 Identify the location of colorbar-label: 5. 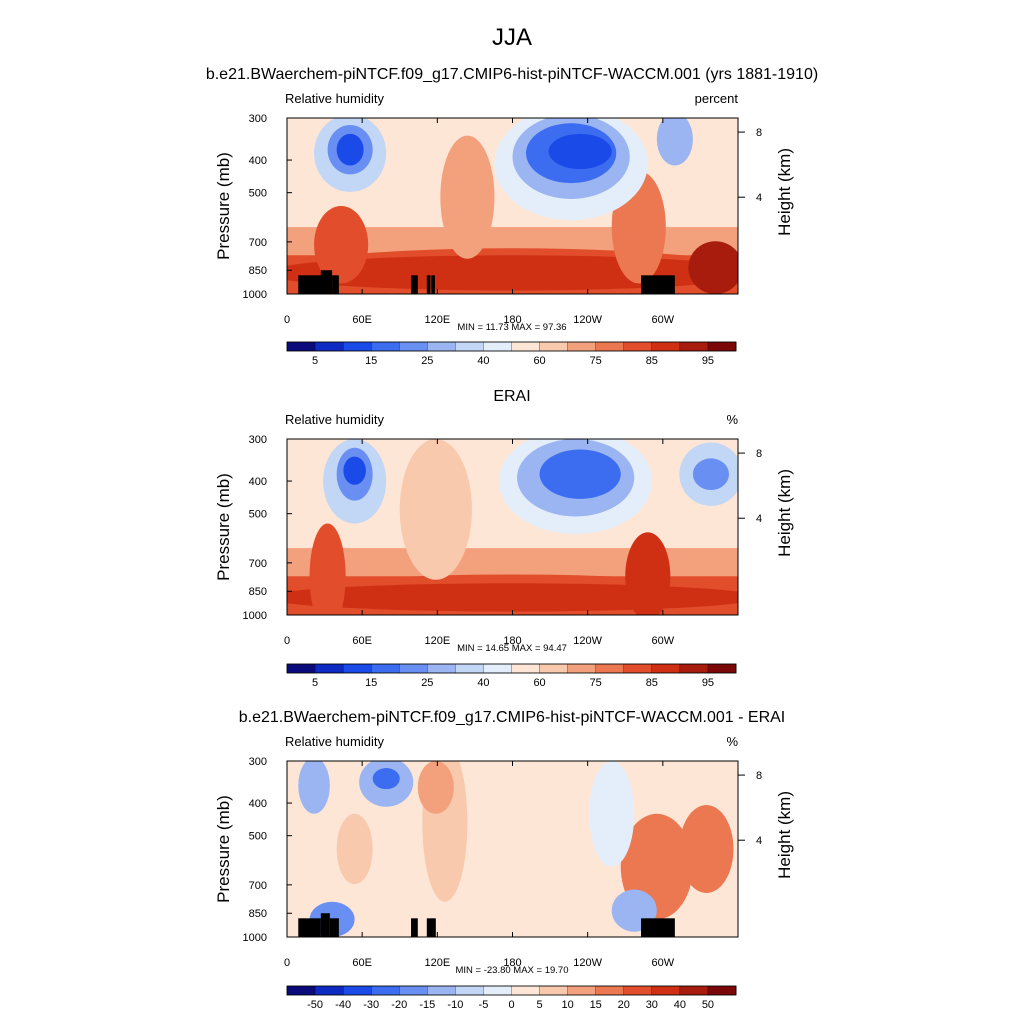
(315, 361).